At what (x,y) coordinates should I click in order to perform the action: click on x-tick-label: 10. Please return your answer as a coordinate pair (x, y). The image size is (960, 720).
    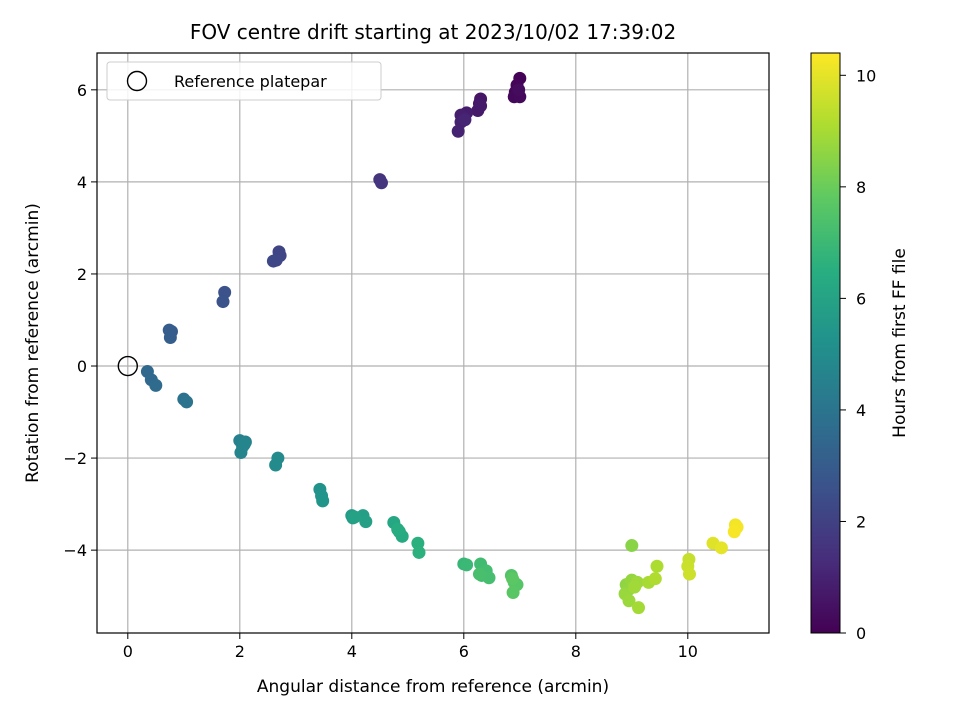
    Looking at the image, I should click on (688, 651).